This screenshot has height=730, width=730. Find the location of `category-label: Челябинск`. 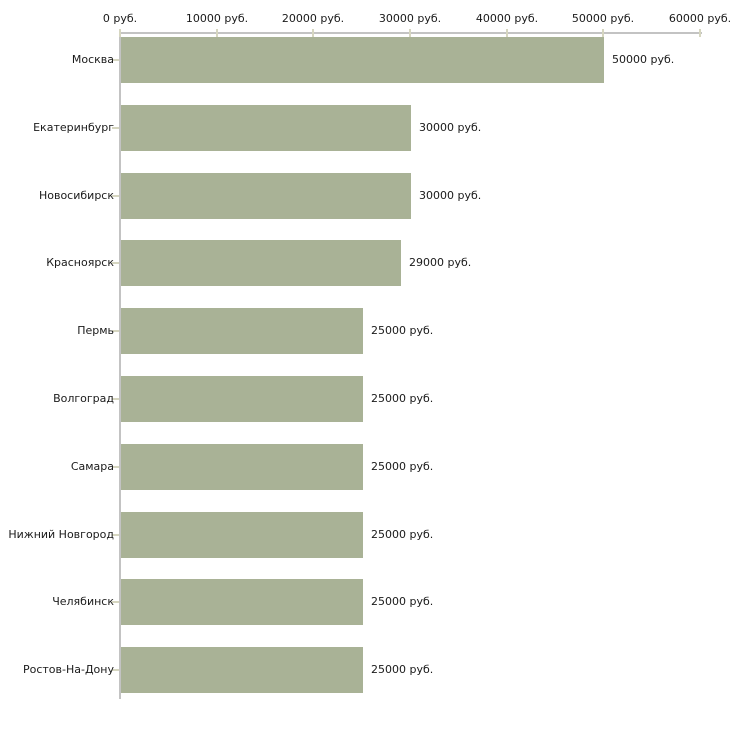

category-label: Челябинск is located at coordinates (83, 601).